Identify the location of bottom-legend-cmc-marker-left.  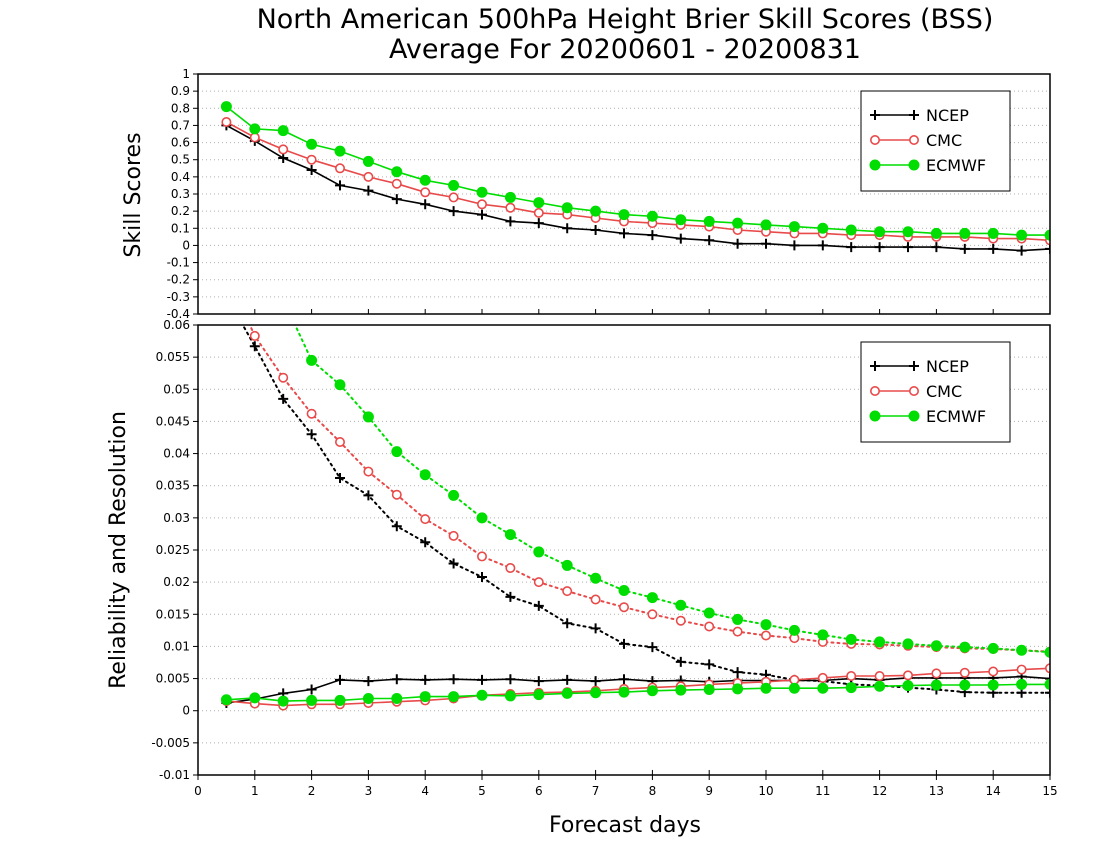
(874, 390).